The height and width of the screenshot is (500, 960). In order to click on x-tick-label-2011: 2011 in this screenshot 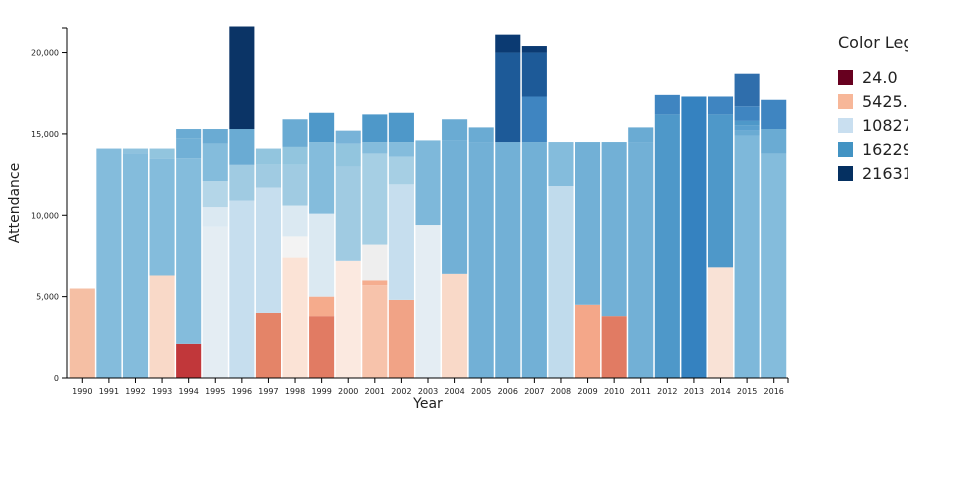, I will do `click(641, 391)`.